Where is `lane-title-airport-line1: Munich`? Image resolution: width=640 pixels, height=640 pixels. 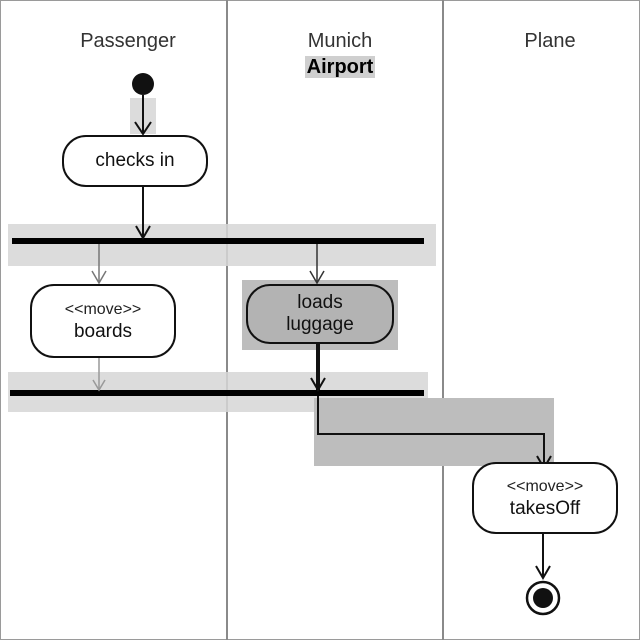 lane-title-airport-line1: Munich is located at coordinates (340, 41).